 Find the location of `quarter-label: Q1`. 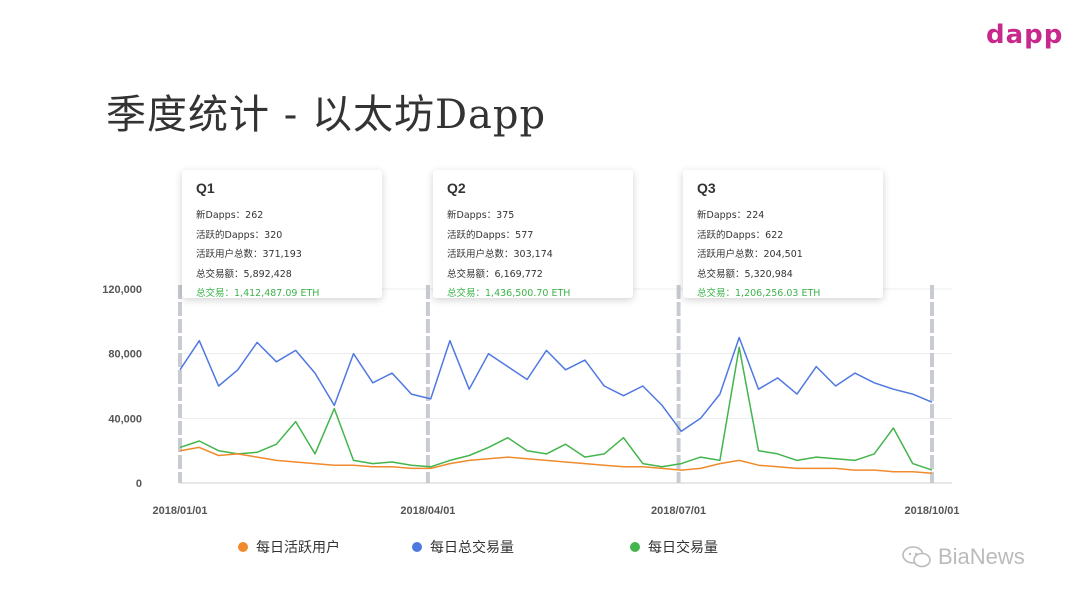

quarter-label: Q1 is located at coordinates (205, 188).